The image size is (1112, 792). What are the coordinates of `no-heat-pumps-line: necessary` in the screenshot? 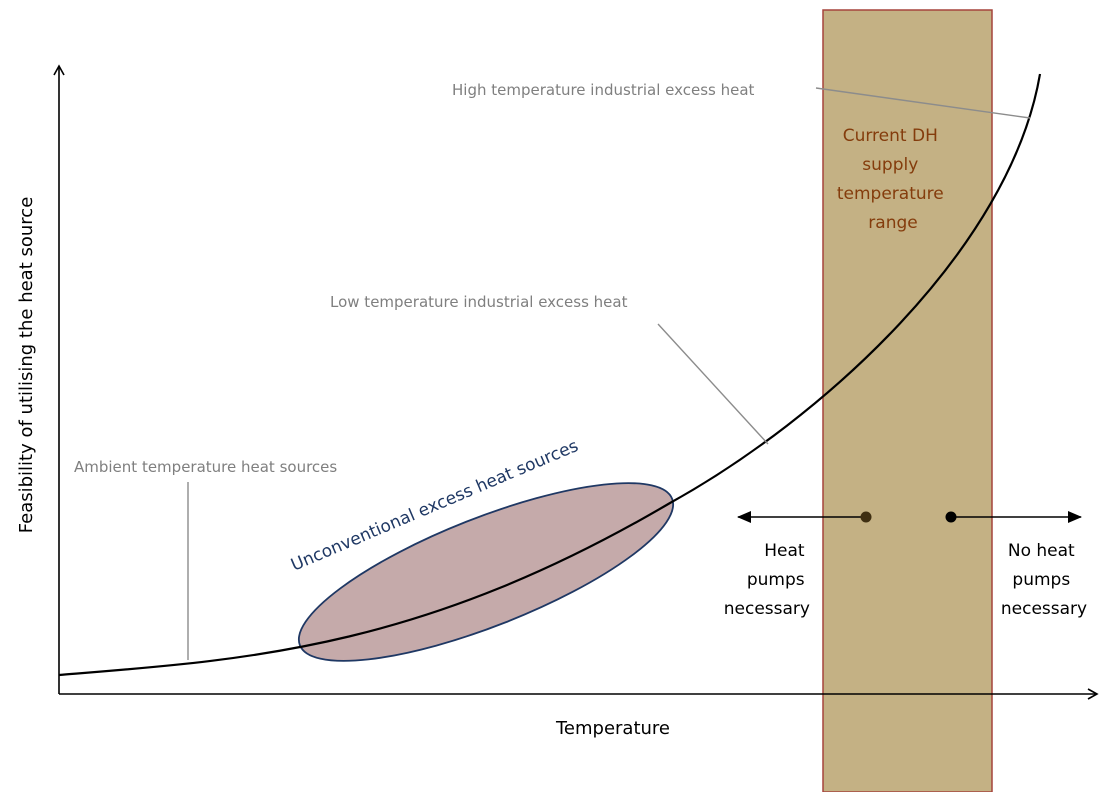 It's located at (1044, 609).